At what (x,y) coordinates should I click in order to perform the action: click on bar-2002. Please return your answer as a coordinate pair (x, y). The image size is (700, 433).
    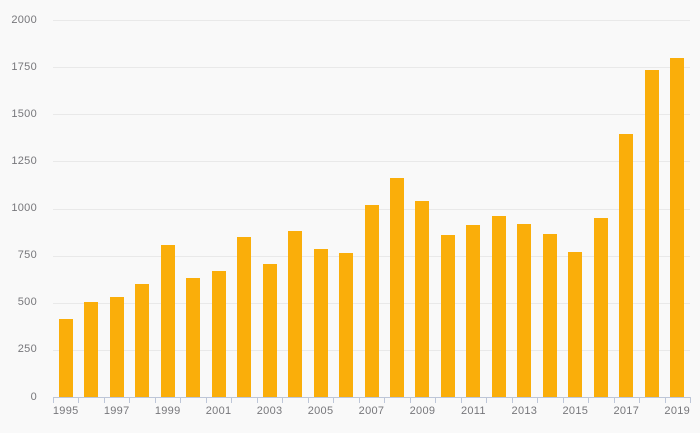
    Looking at the image, I should click on (244, 316).